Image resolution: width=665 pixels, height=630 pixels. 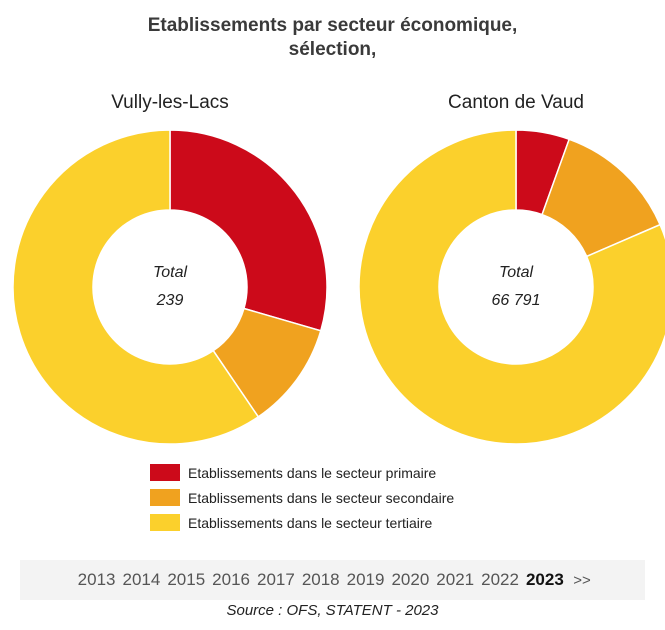 What do you see at coordinates (410, 579) in the screenshot?
I see `year-2020: 2020` at bounding box center [410, 579].